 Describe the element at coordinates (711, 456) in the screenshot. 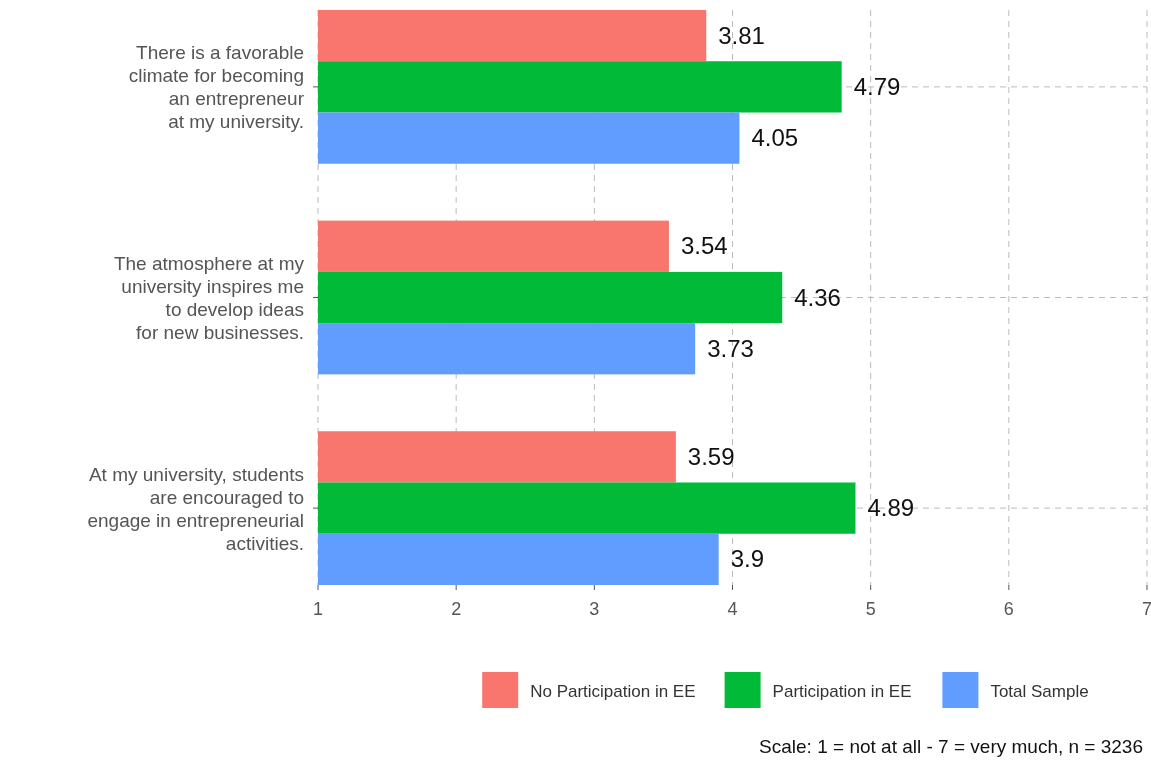

I see `data-label: 3.59` at that location.